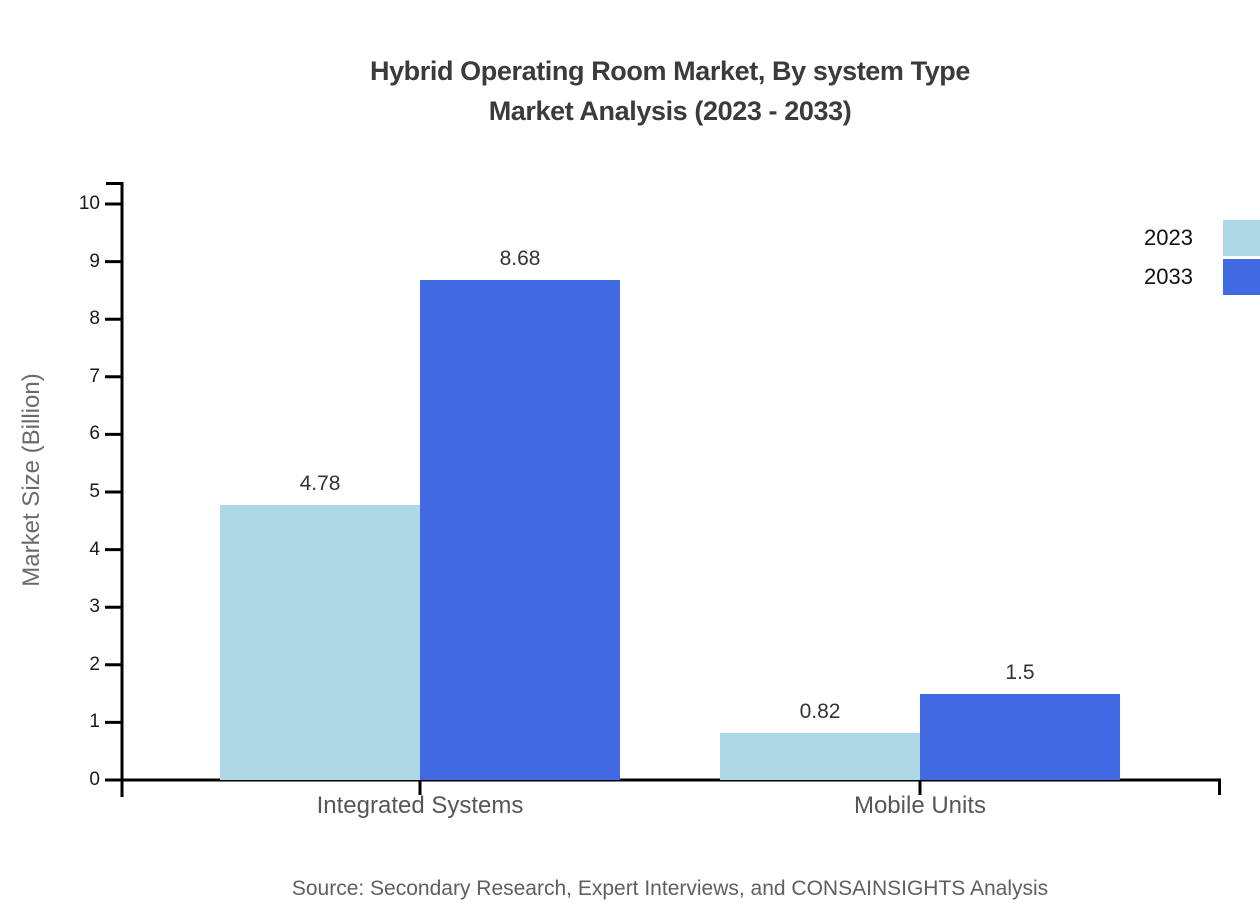  What do you see at coordinates (1202, 277) in the screenshot?
I see `legend-item-2033: 2033` at bounding box center [1202, 277].